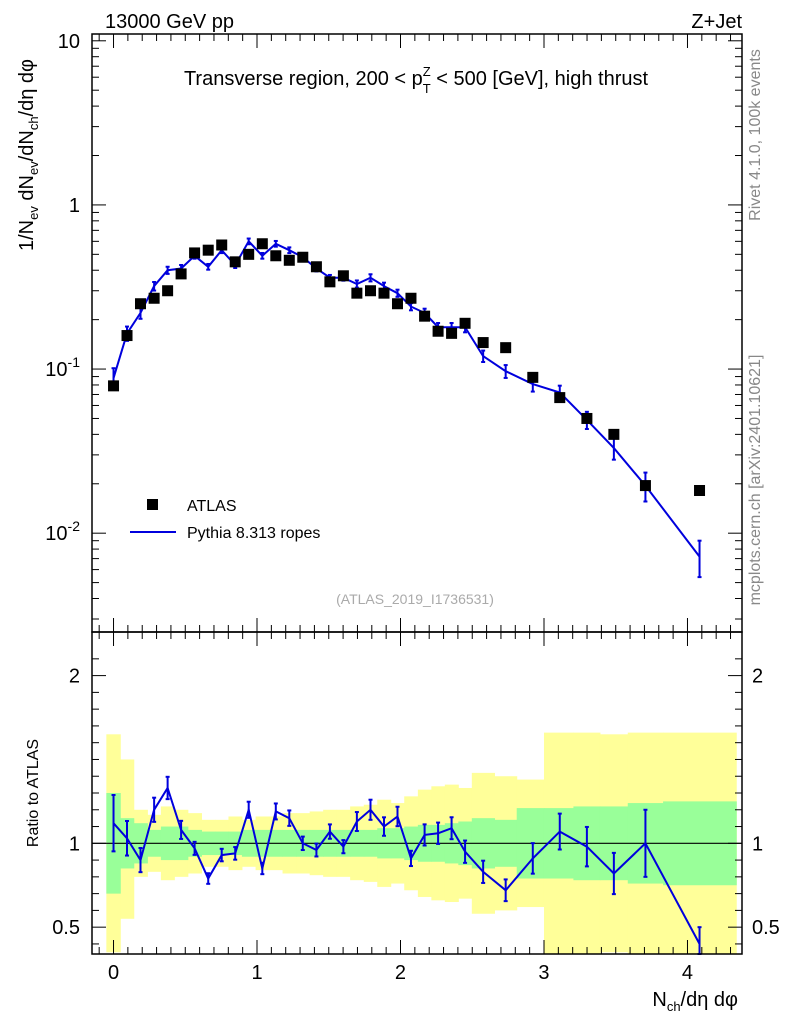  What do you see at coordinates (28, 155) in the screenshot?
I see `main-y-axis-label: 1/Nev dNev/dNch/dη dφ` at bounding box center [28, 155].